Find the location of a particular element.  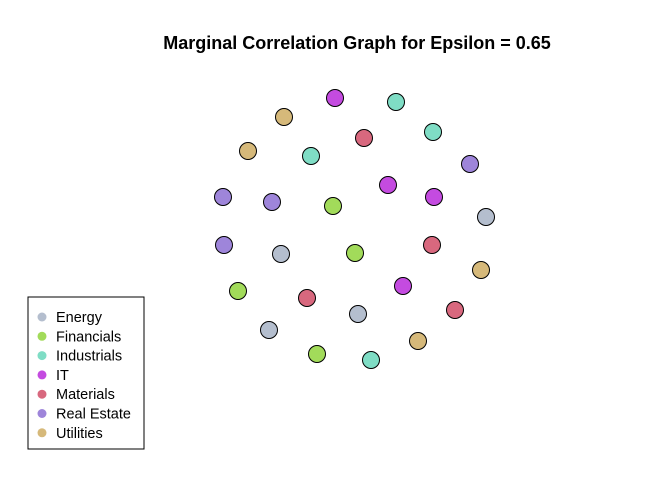

legend-item: IT is located at coordinates (53, 376).